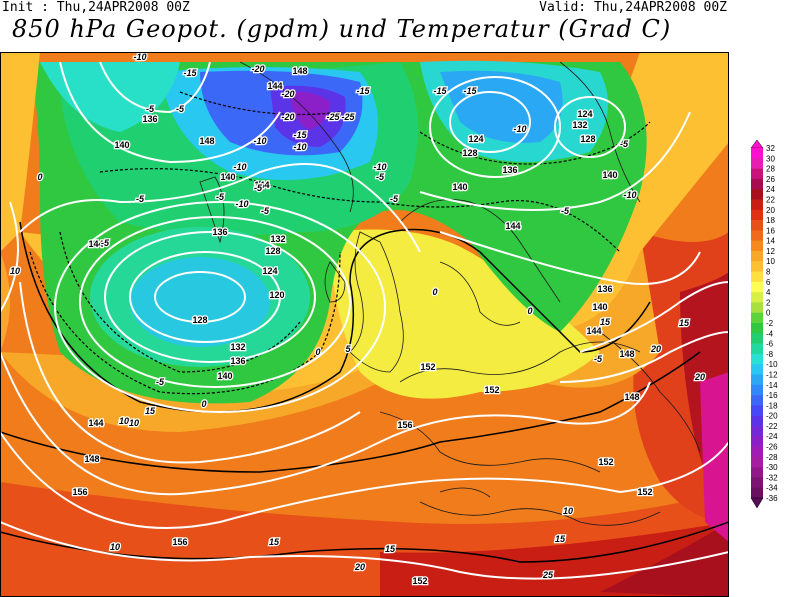 The image size is (789, 597). Describe the element at coordinates (287, 117) in the screenshot. I see `isotherm-label: -20` at that location.